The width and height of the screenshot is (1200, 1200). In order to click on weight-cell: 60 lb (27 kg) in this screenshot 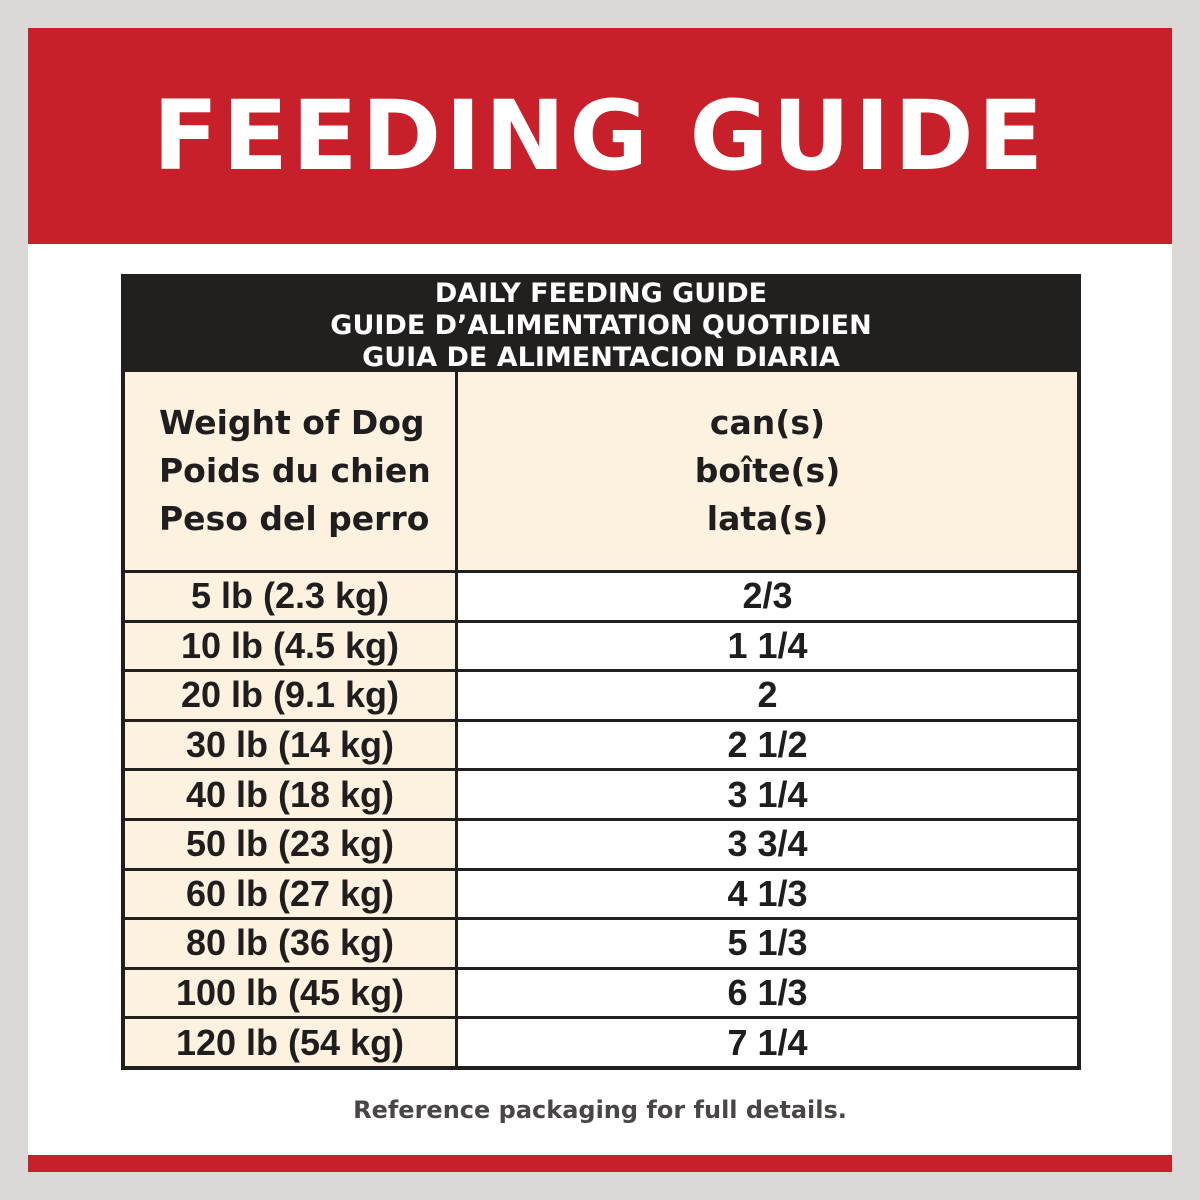, I will do `click(290, 894)`.